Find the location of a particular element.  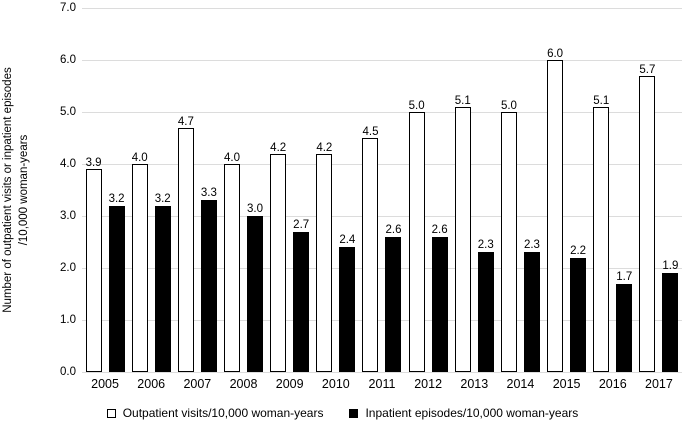

y-tick-label-5.0: 5.0 is located at coordinates (68, 112).